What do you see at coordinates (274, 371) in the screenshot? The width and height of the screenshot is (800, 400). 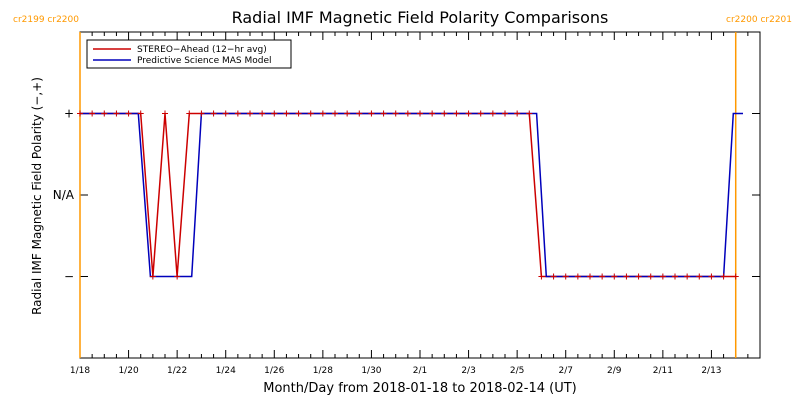 I see `x-tick-label: 1/26` at bounding box center [274, 371].